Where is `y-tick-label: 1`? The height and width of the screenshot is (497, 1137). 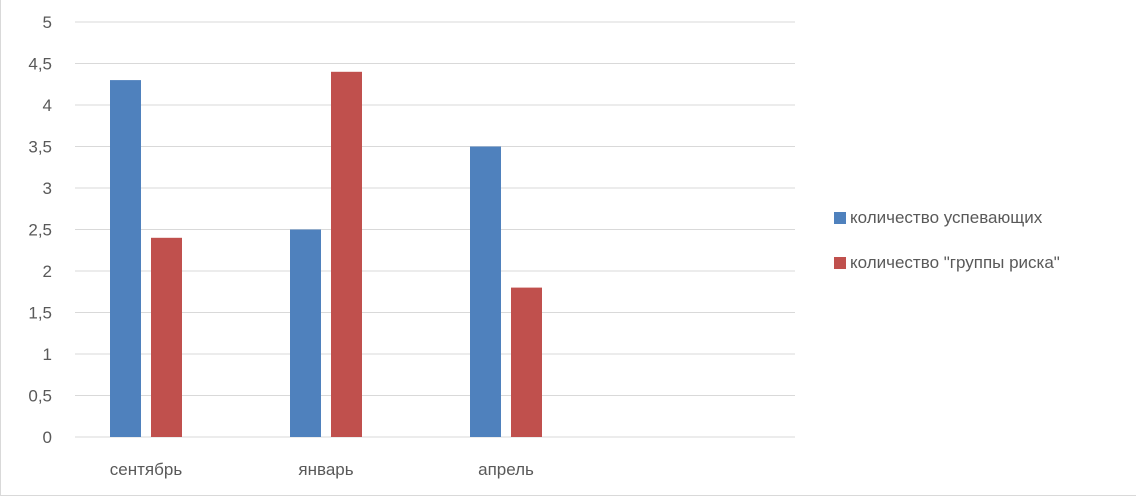 y-tick-label: 1 is located at coordinates (47, 354).